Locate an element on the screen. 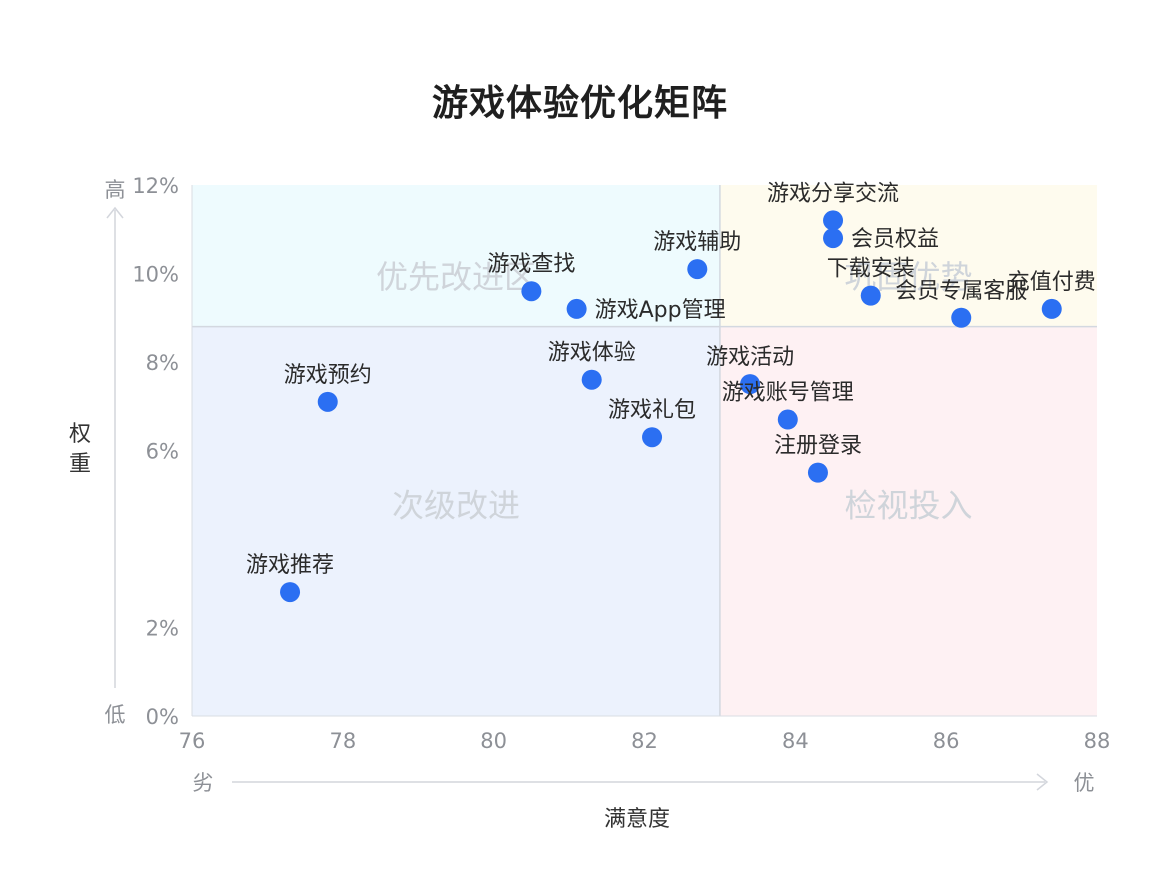 This screenshot has width=1160, height=888. x-tick-label: 84 is located at coordinates (795, 741).